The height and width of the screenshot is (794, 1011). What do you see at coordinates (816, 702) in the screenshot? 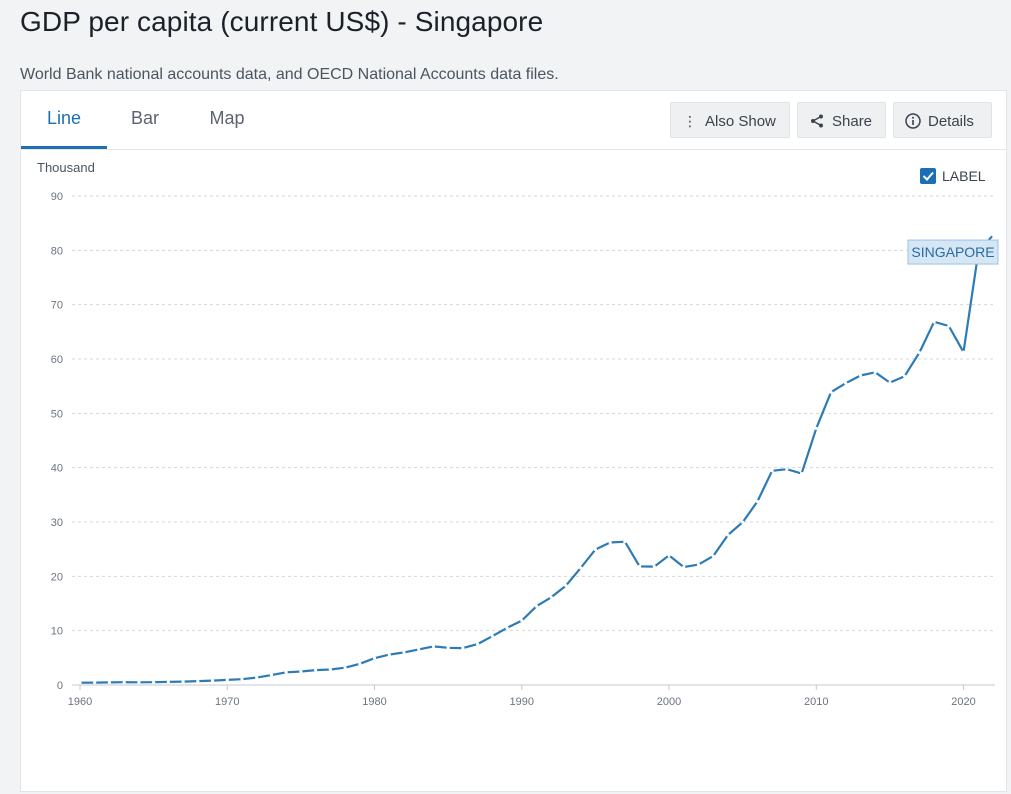
I see `x-tick-label: 2010` at bounding box center [816, 702].